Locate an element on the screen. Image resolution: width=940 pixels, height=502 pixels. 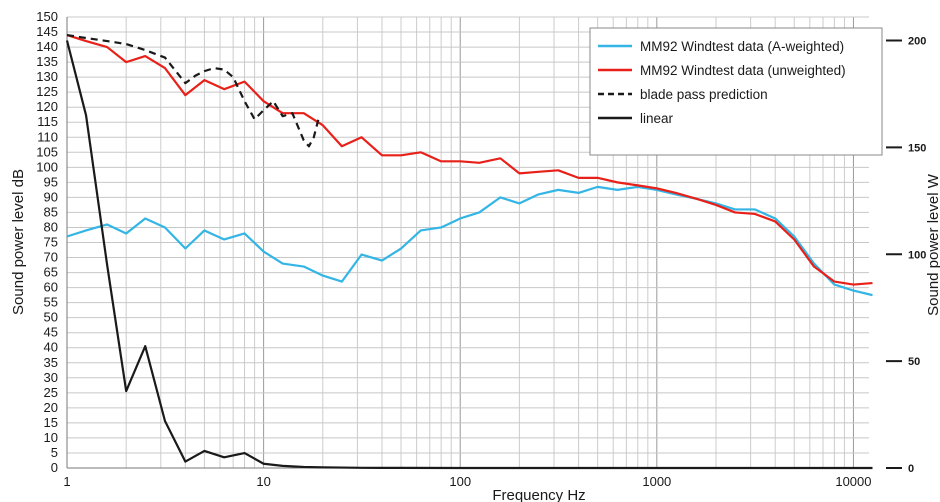
y-tick-label: 100 is located at coordinates (47, 166).